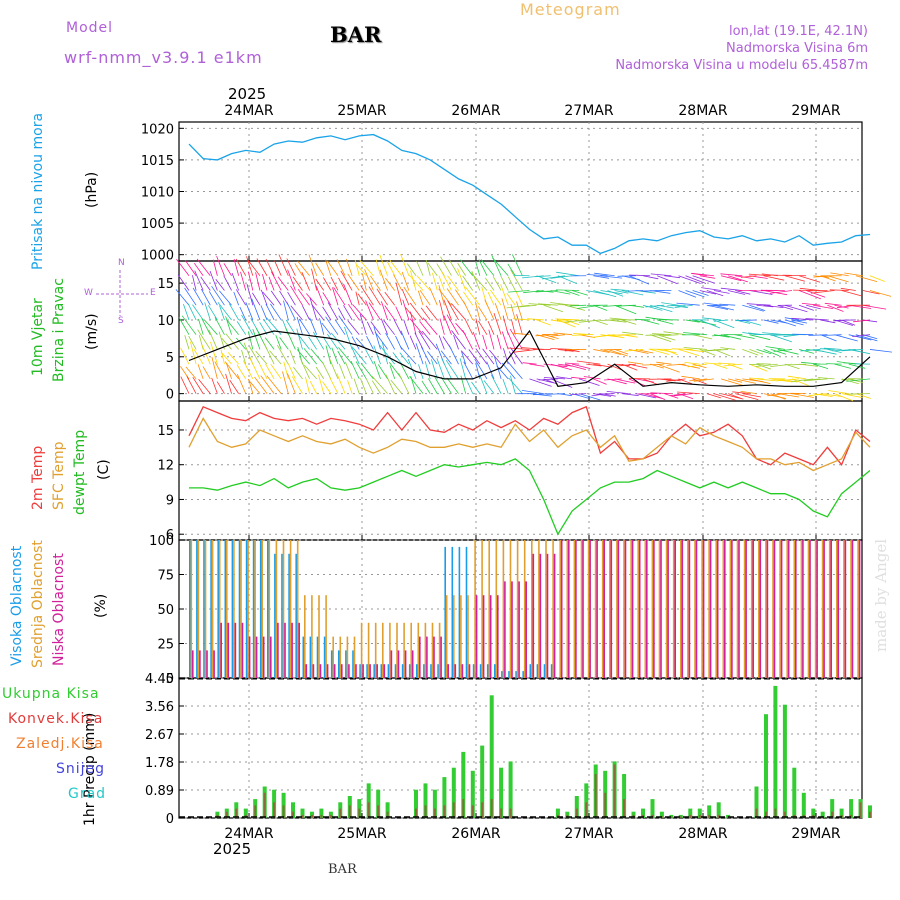 The image size is (900, 900). I want to click on ytick-label-cloud_cover-4: 100, so click(161, 541).